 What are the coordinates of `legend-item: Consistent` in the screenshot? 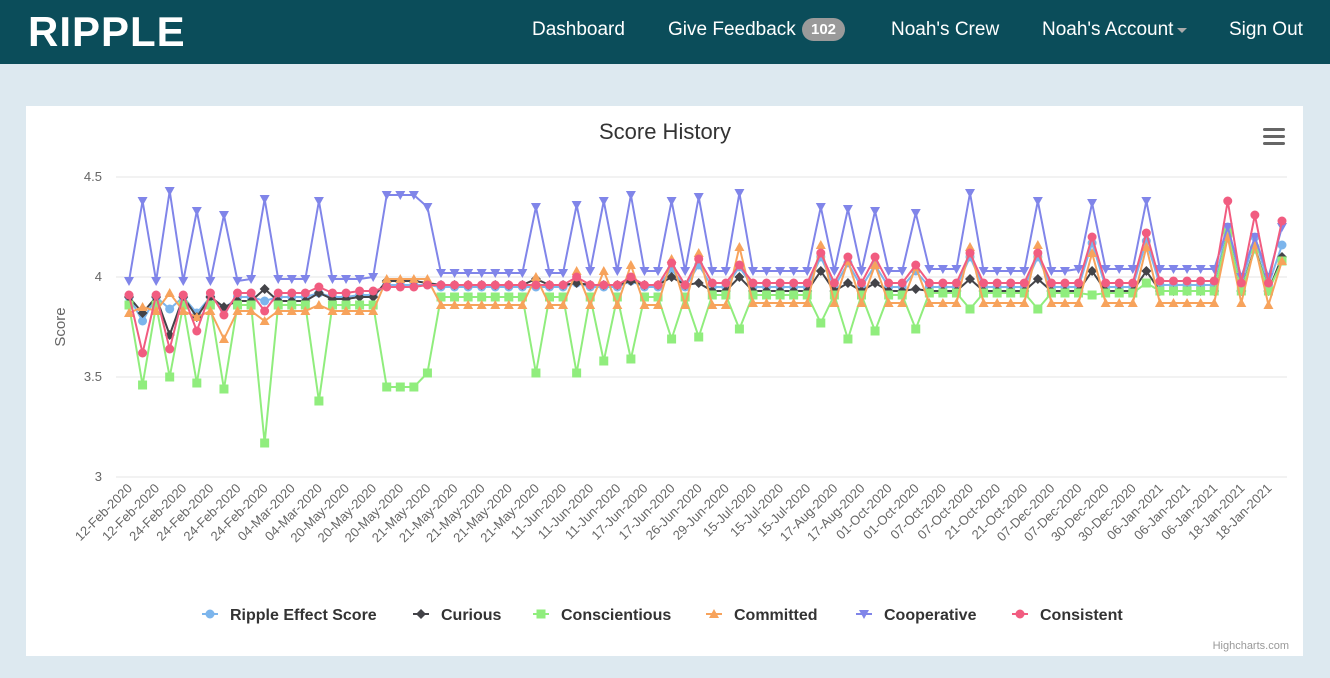 It's located at (1067, 615).